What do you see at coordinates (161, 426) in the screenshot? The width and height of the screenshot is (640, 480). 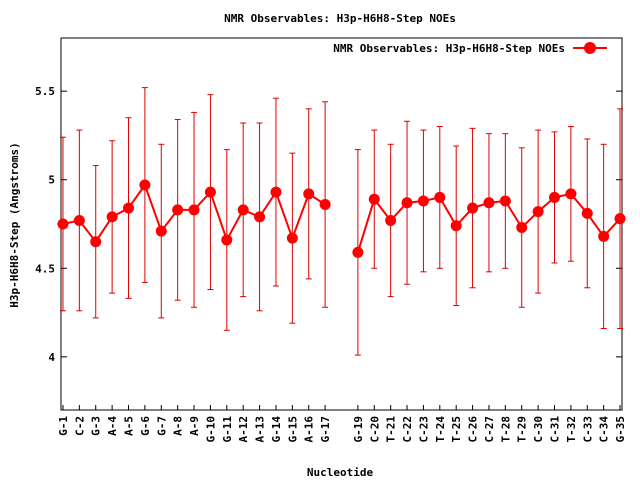 I see `x-tick-label: G-7` at bounding box center [161, 426].